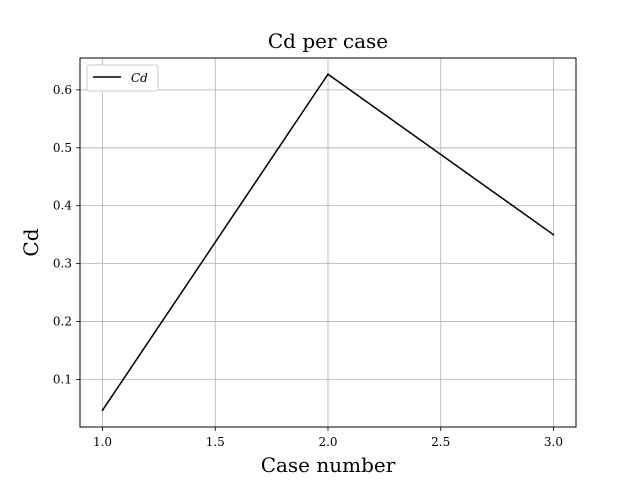 This screenshot has height=484, width=640. I want to click on chart-title: Cd per case, so click(328, 41).